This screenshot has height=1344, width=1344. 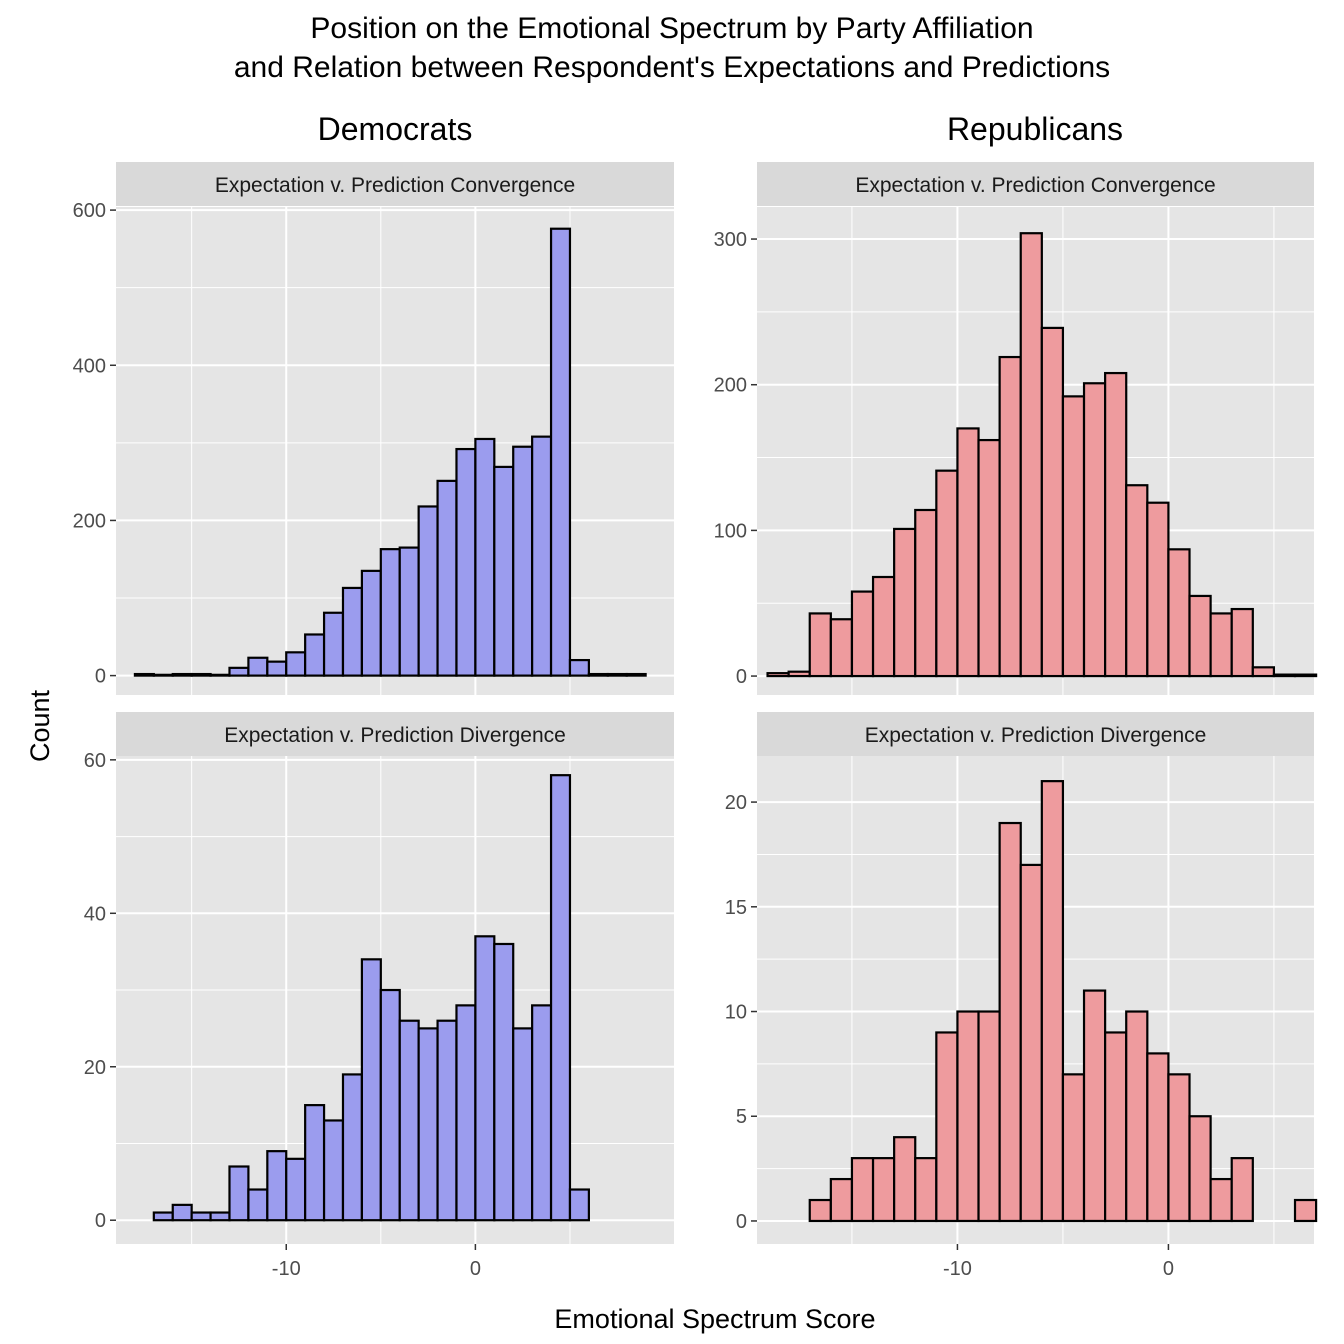 What do you see at coordinates (89, 366) in the screenshot?
I see `y-tick-label: 400` at bounding box center [89, 366].